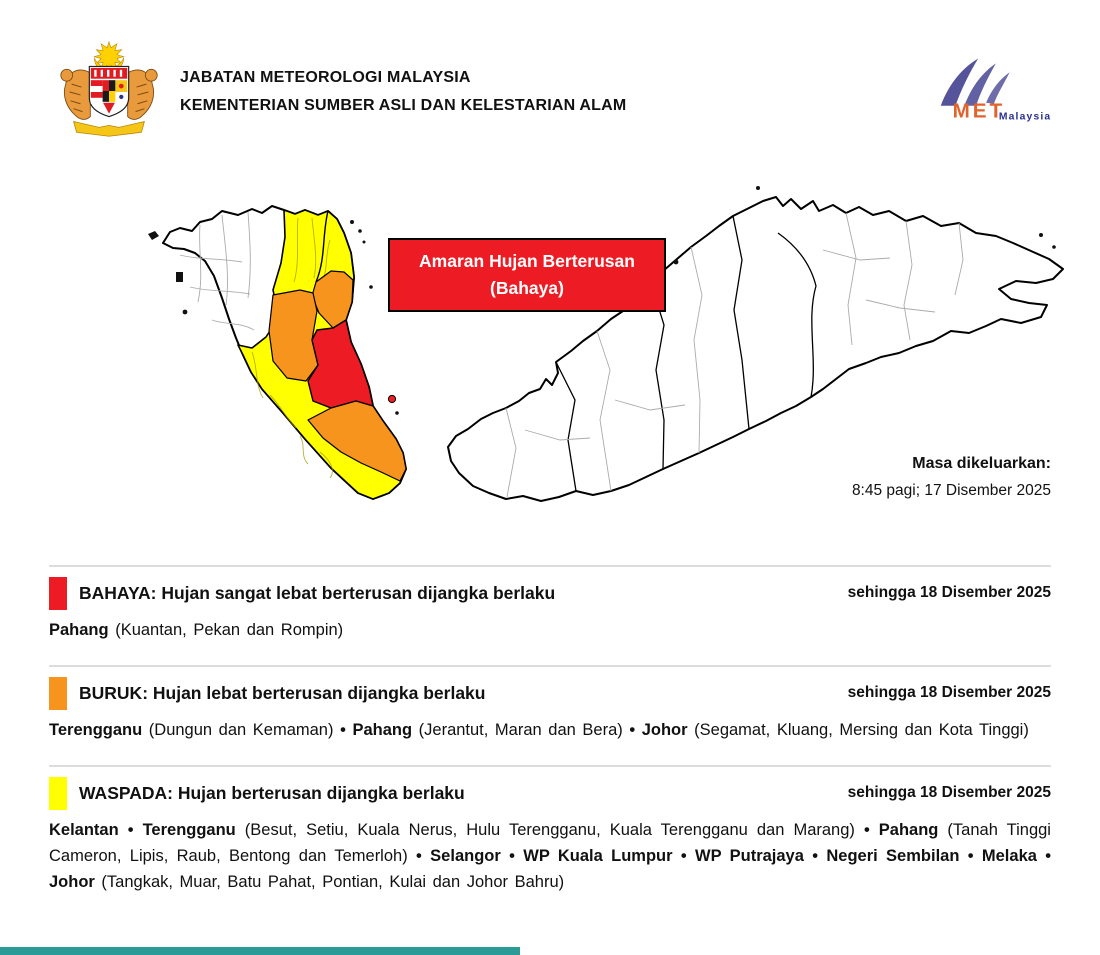 Image resolution: width=1100 pixels, height=955 pixels. Describe the element at coordinates (322, 246) in the screenshot. I see `state-border-line` at that location.